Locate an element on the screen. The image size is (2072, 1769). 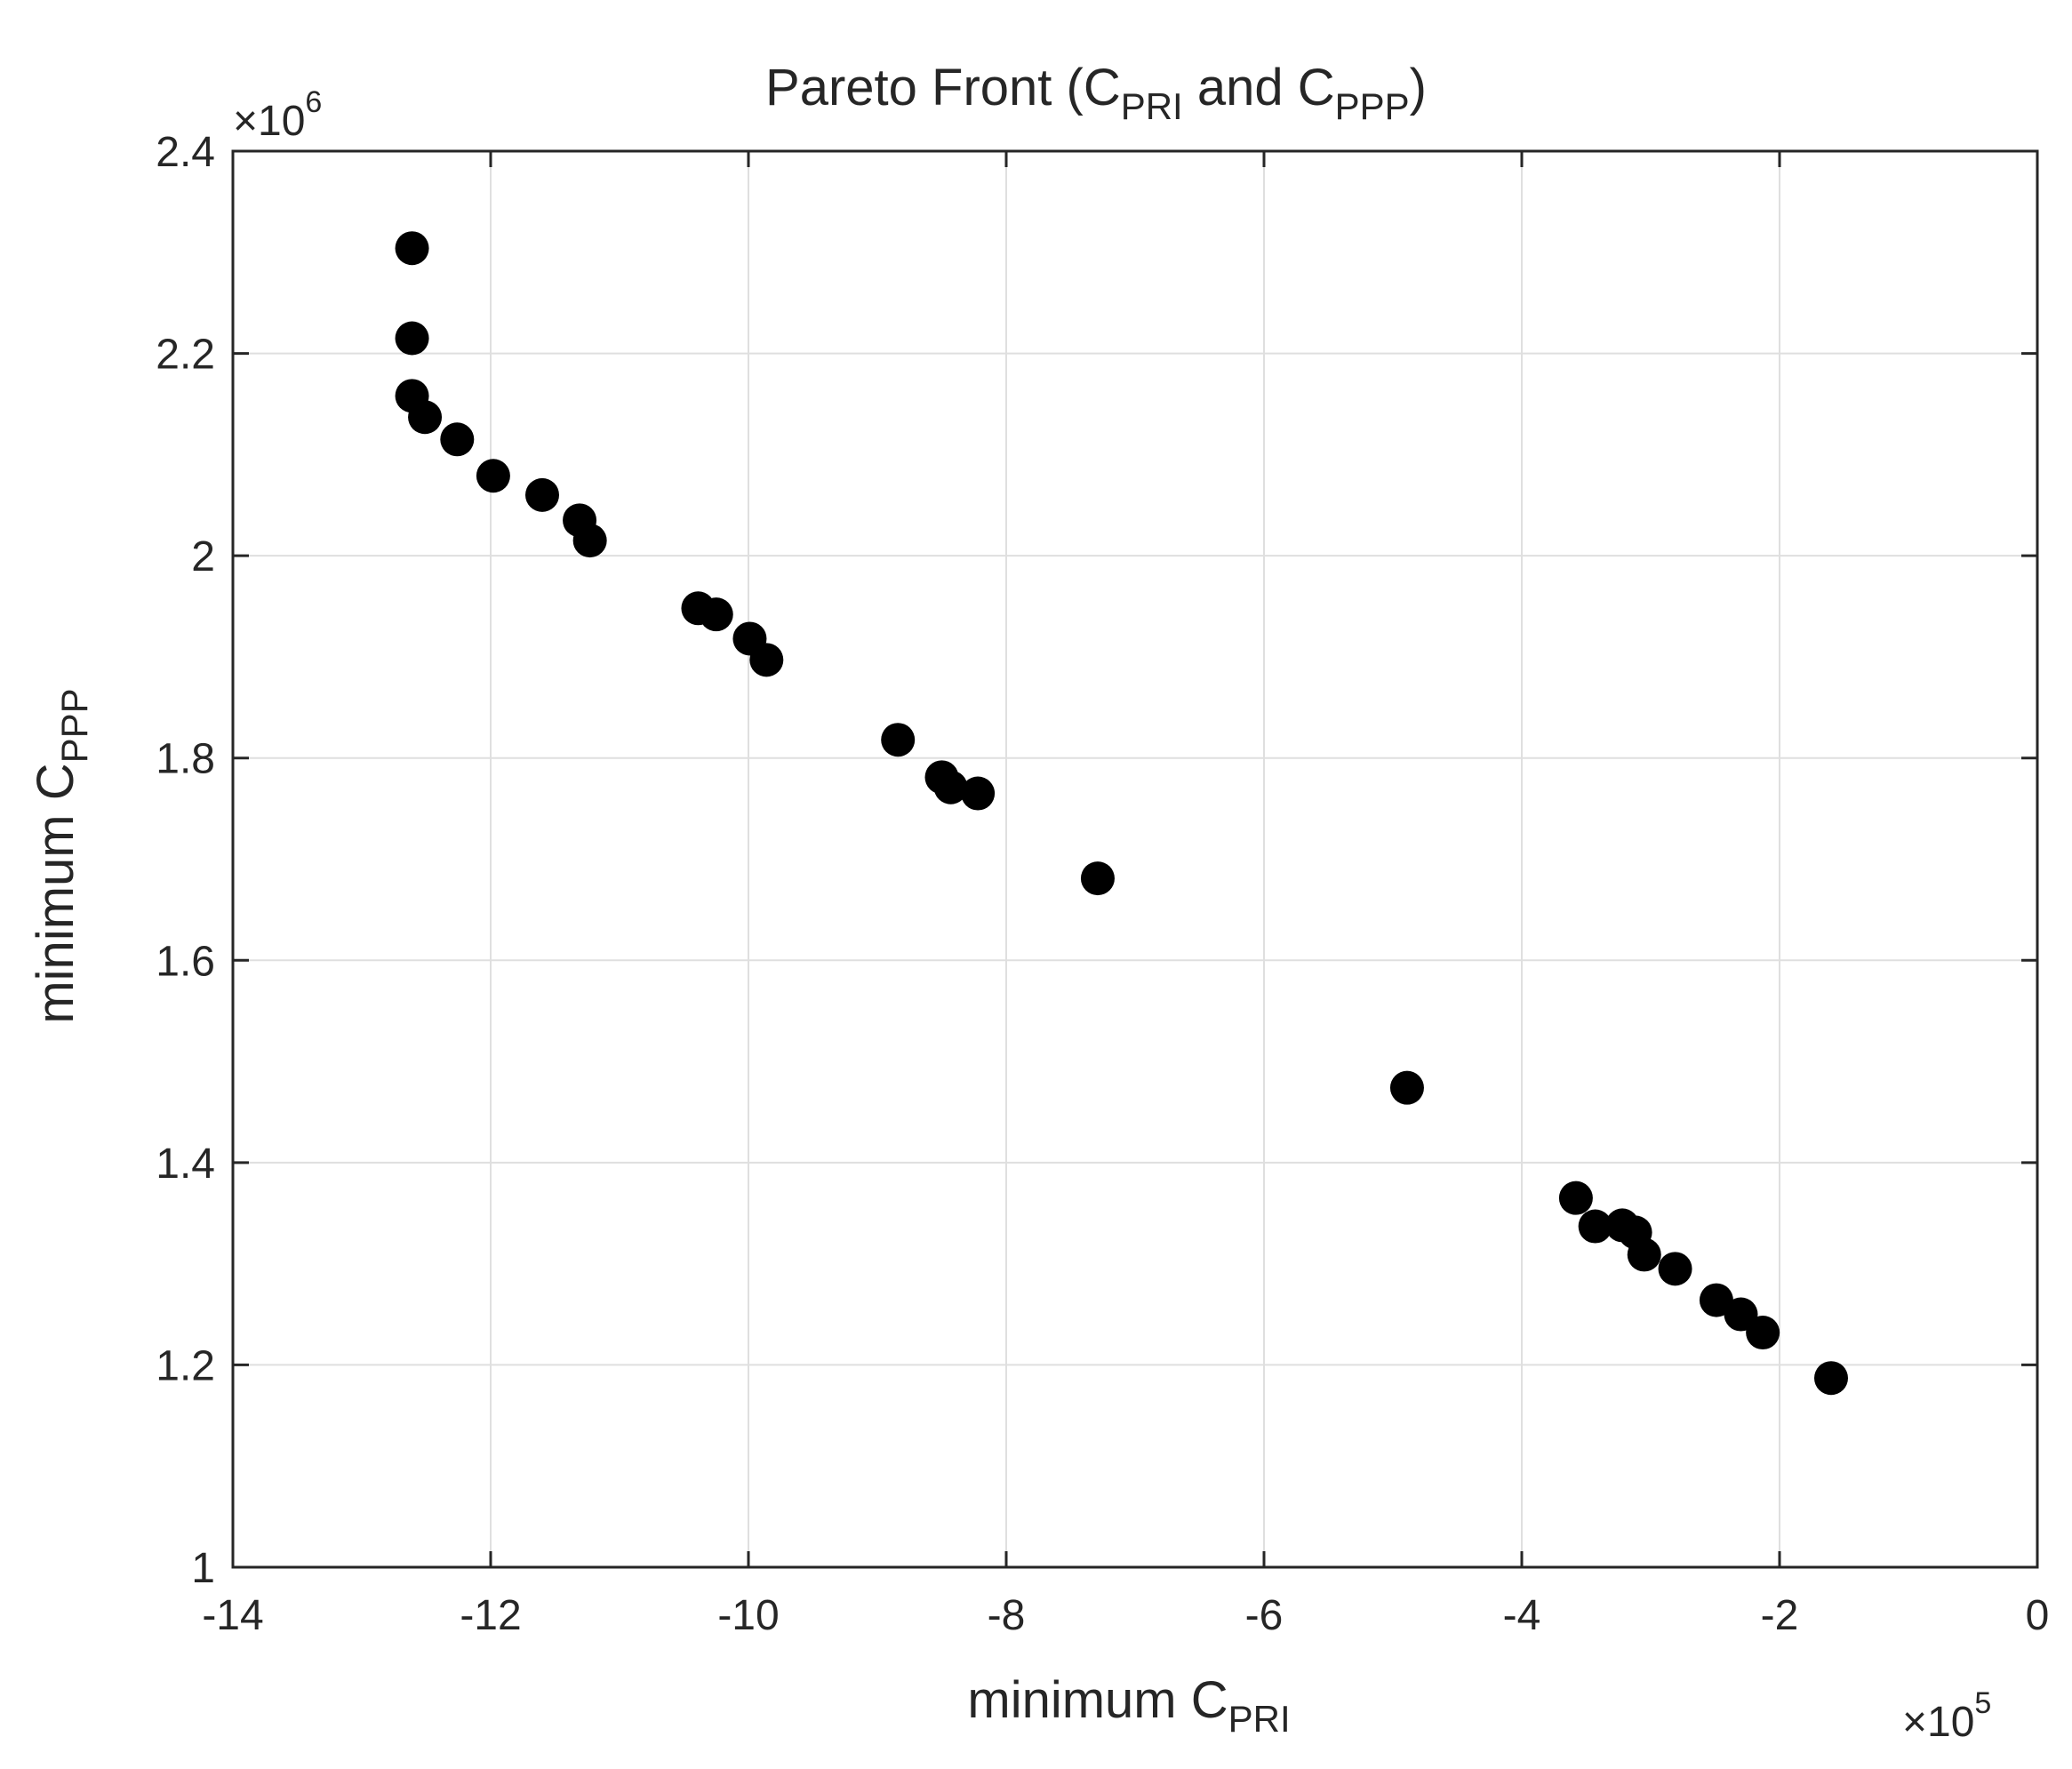
x-tick-label: -14 is located at coordinates (232, 1615).